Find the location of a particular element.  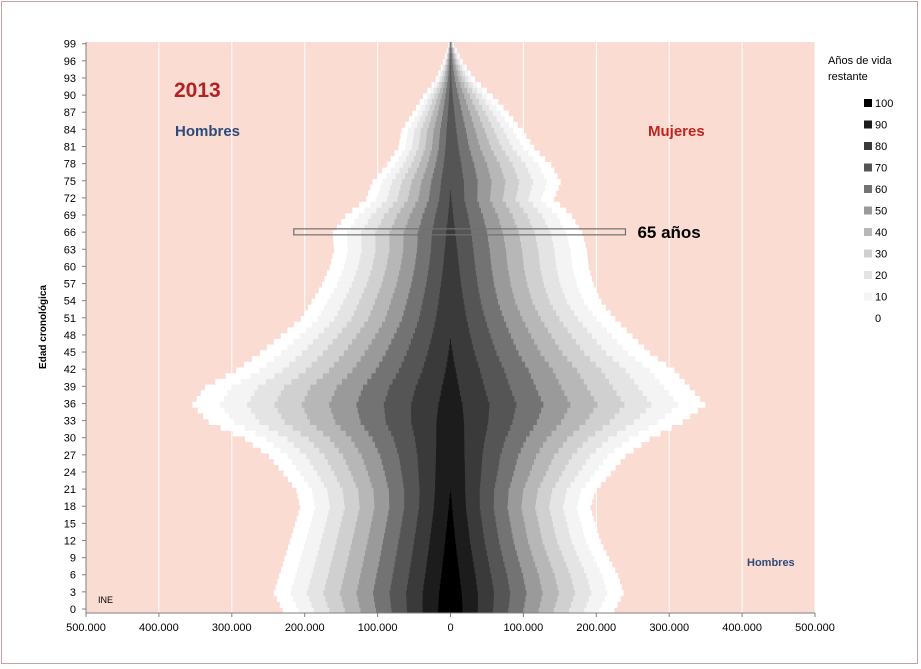

y-tick-label: 87 is located at coordinates (70, 113).